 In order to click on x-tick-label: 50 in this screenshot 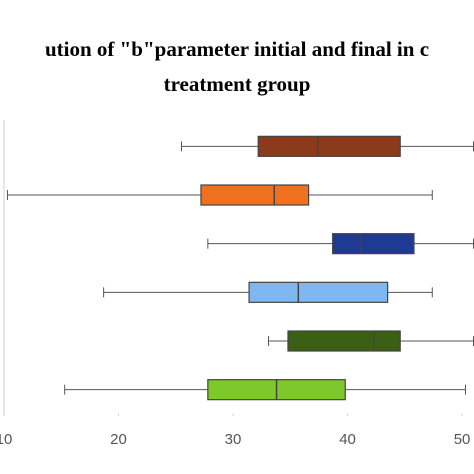, I will do `click(462, 439)`.